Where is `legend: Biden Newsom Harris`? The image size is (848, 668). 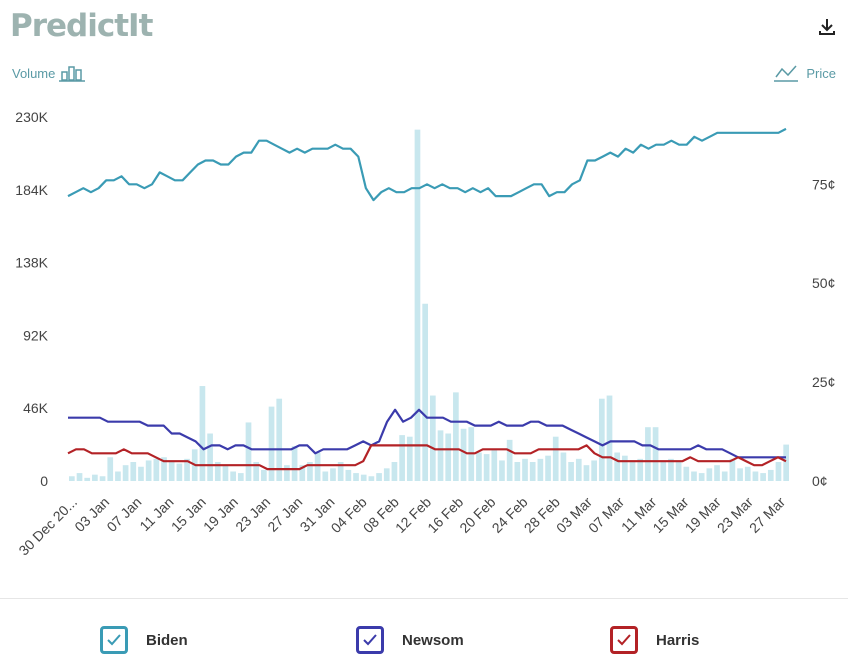 legend: Biden Newsom Harris is located at coordinates (424, 646).